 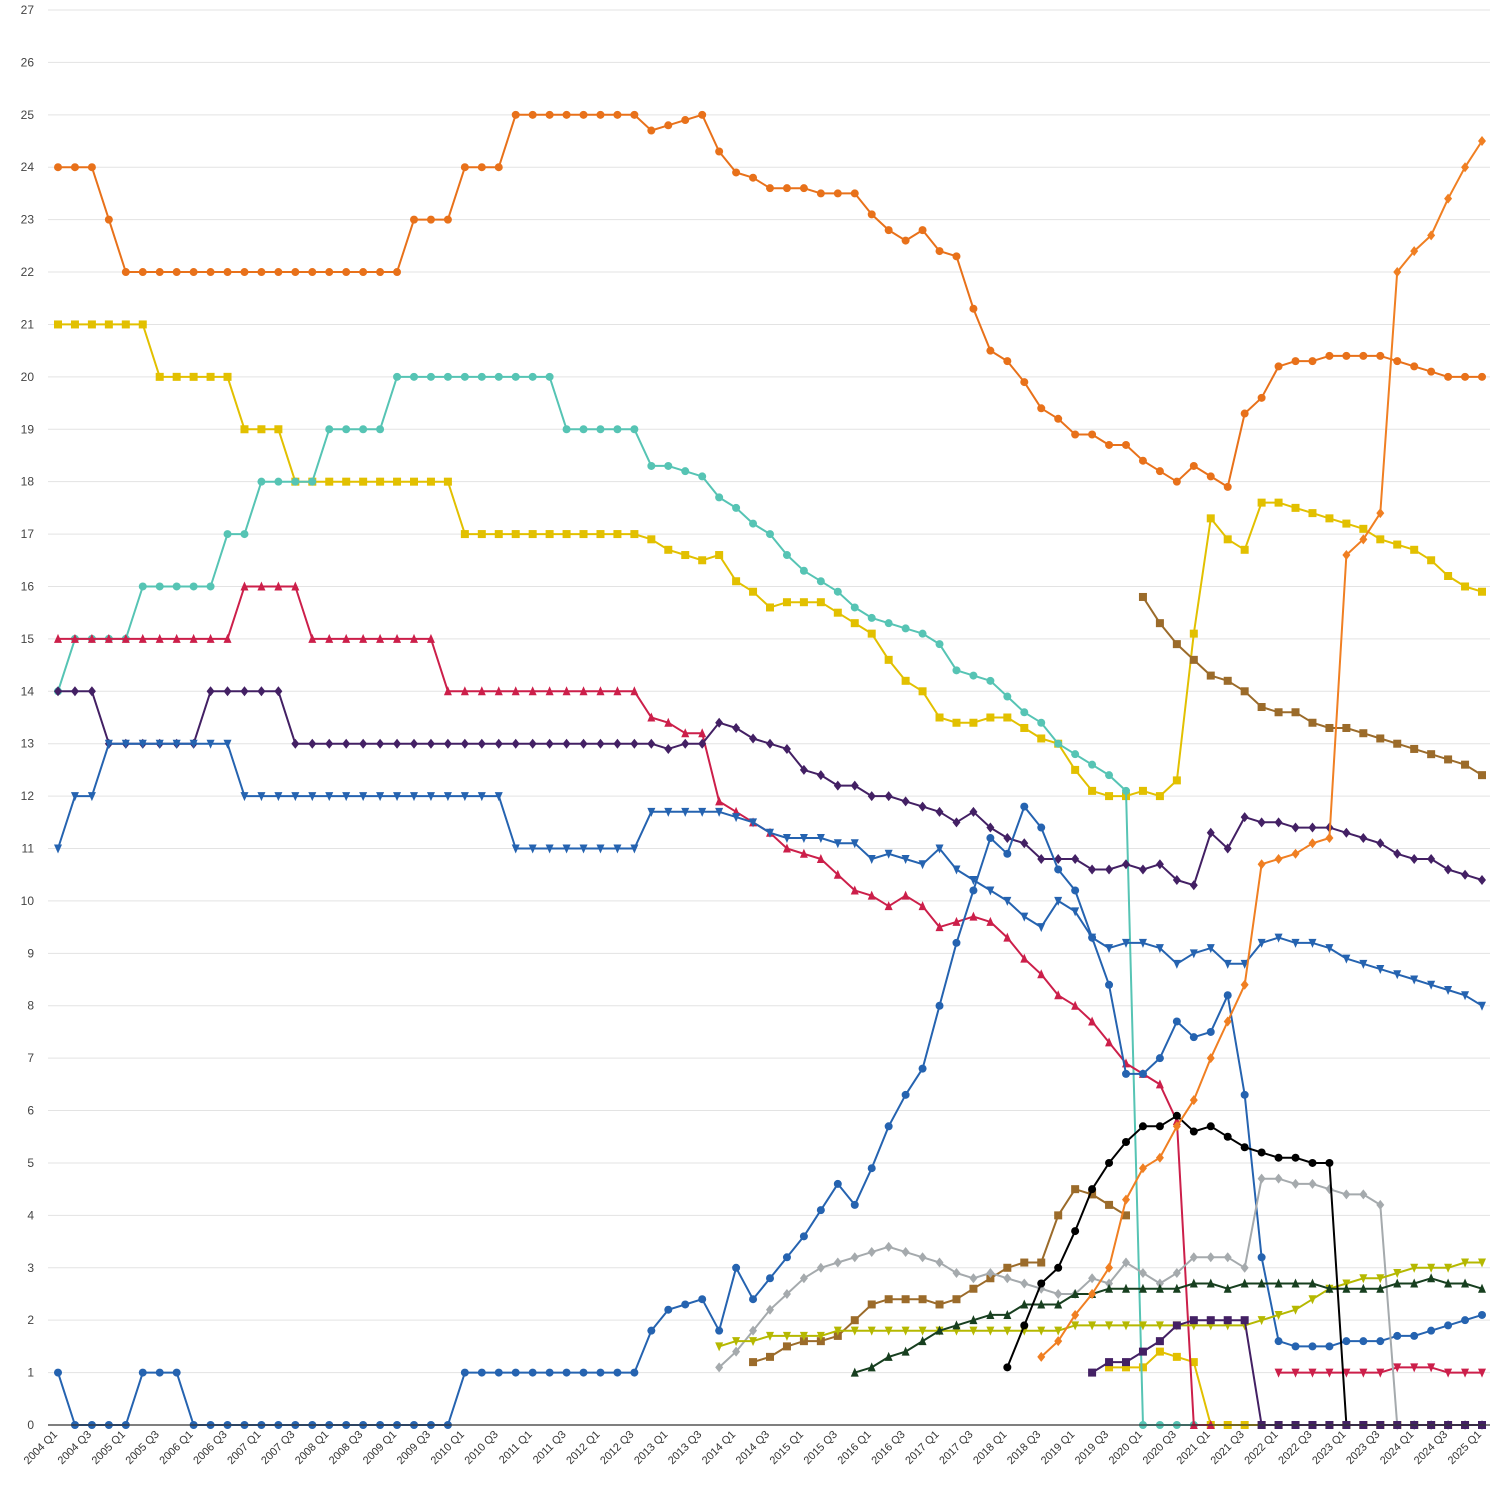 I want to click on y-tick-label: 7, so click(x=30, y=1058).